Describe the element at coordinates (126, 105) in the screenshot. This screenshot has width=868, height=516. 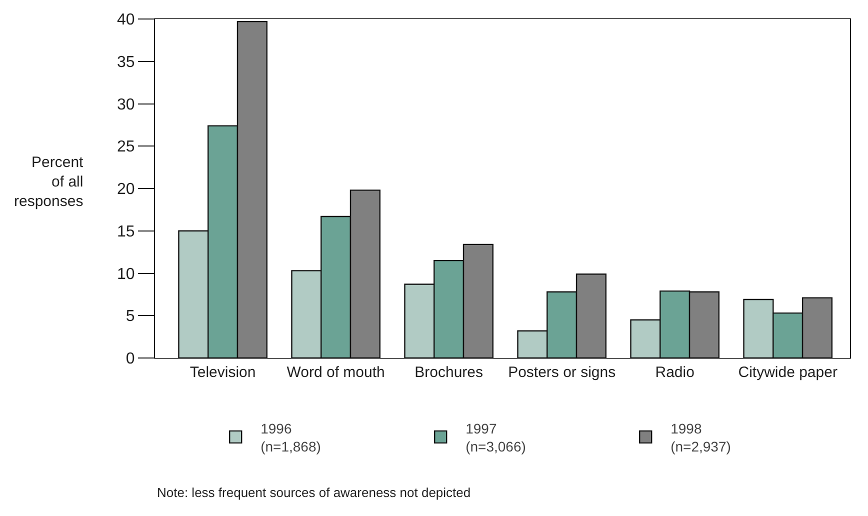
I see `y-tick-label: 30` at that location.